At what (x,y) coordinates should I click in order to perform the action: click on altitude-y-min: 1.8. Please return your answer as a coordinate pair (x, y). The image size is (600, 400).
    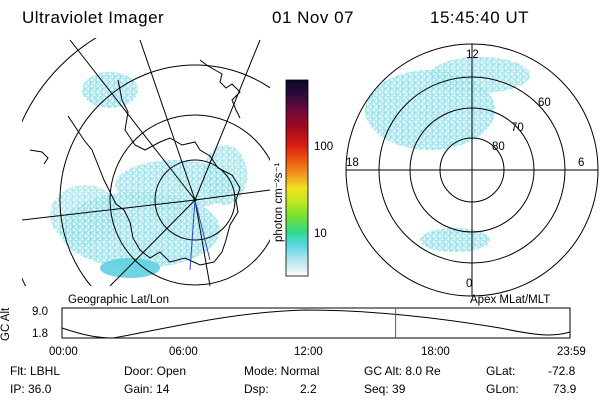
    Looking at the image, I should click on (40, 334).